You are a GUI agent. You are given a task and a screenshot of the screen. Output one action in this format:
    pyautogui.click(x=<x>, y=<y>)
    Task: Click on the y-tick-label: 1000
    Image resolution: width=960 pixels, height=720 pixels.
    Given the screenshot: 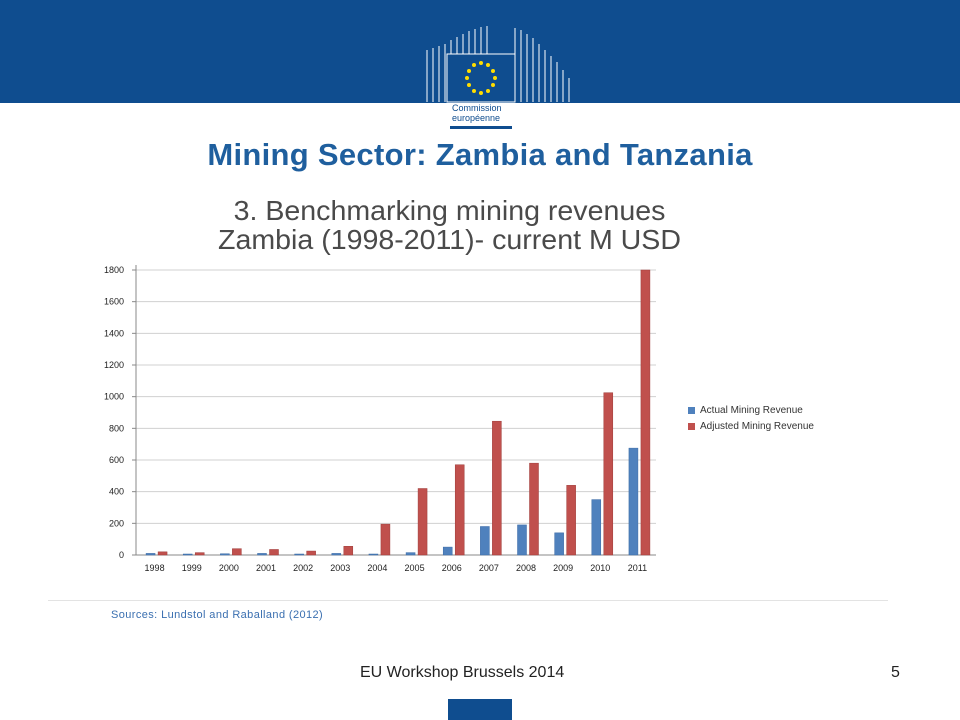 What is the action you would take?
    pyautogui.click(x=114, y=397)
    